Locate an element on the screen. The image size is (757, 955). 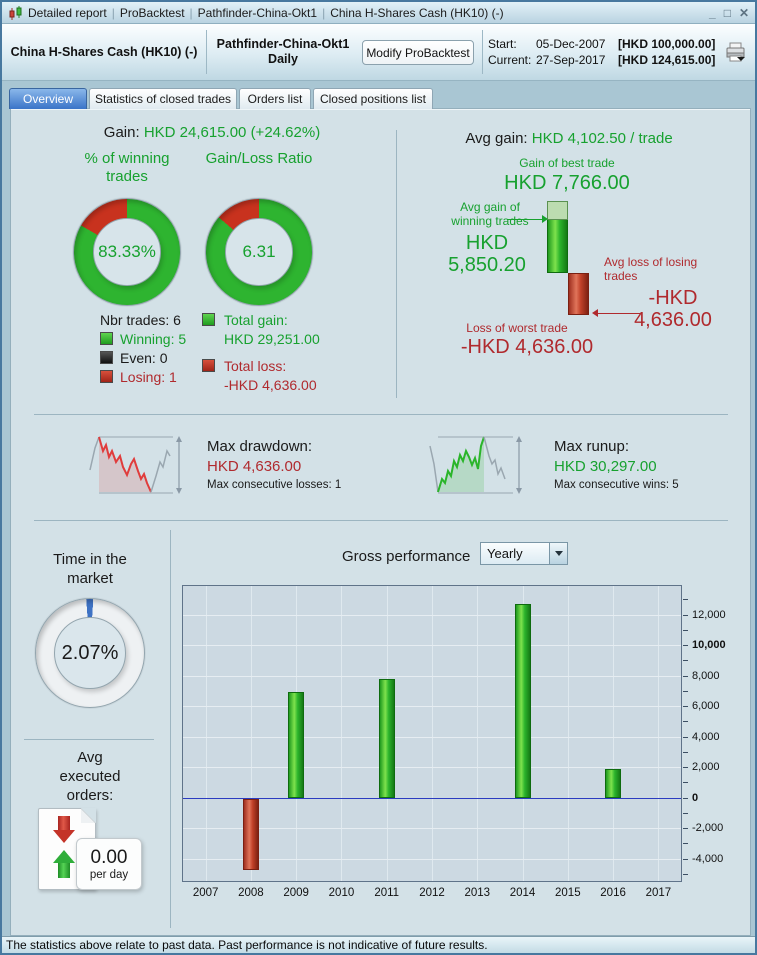
best-trade-value: HKD 7,766.00 is located at coordinates (567, 183).